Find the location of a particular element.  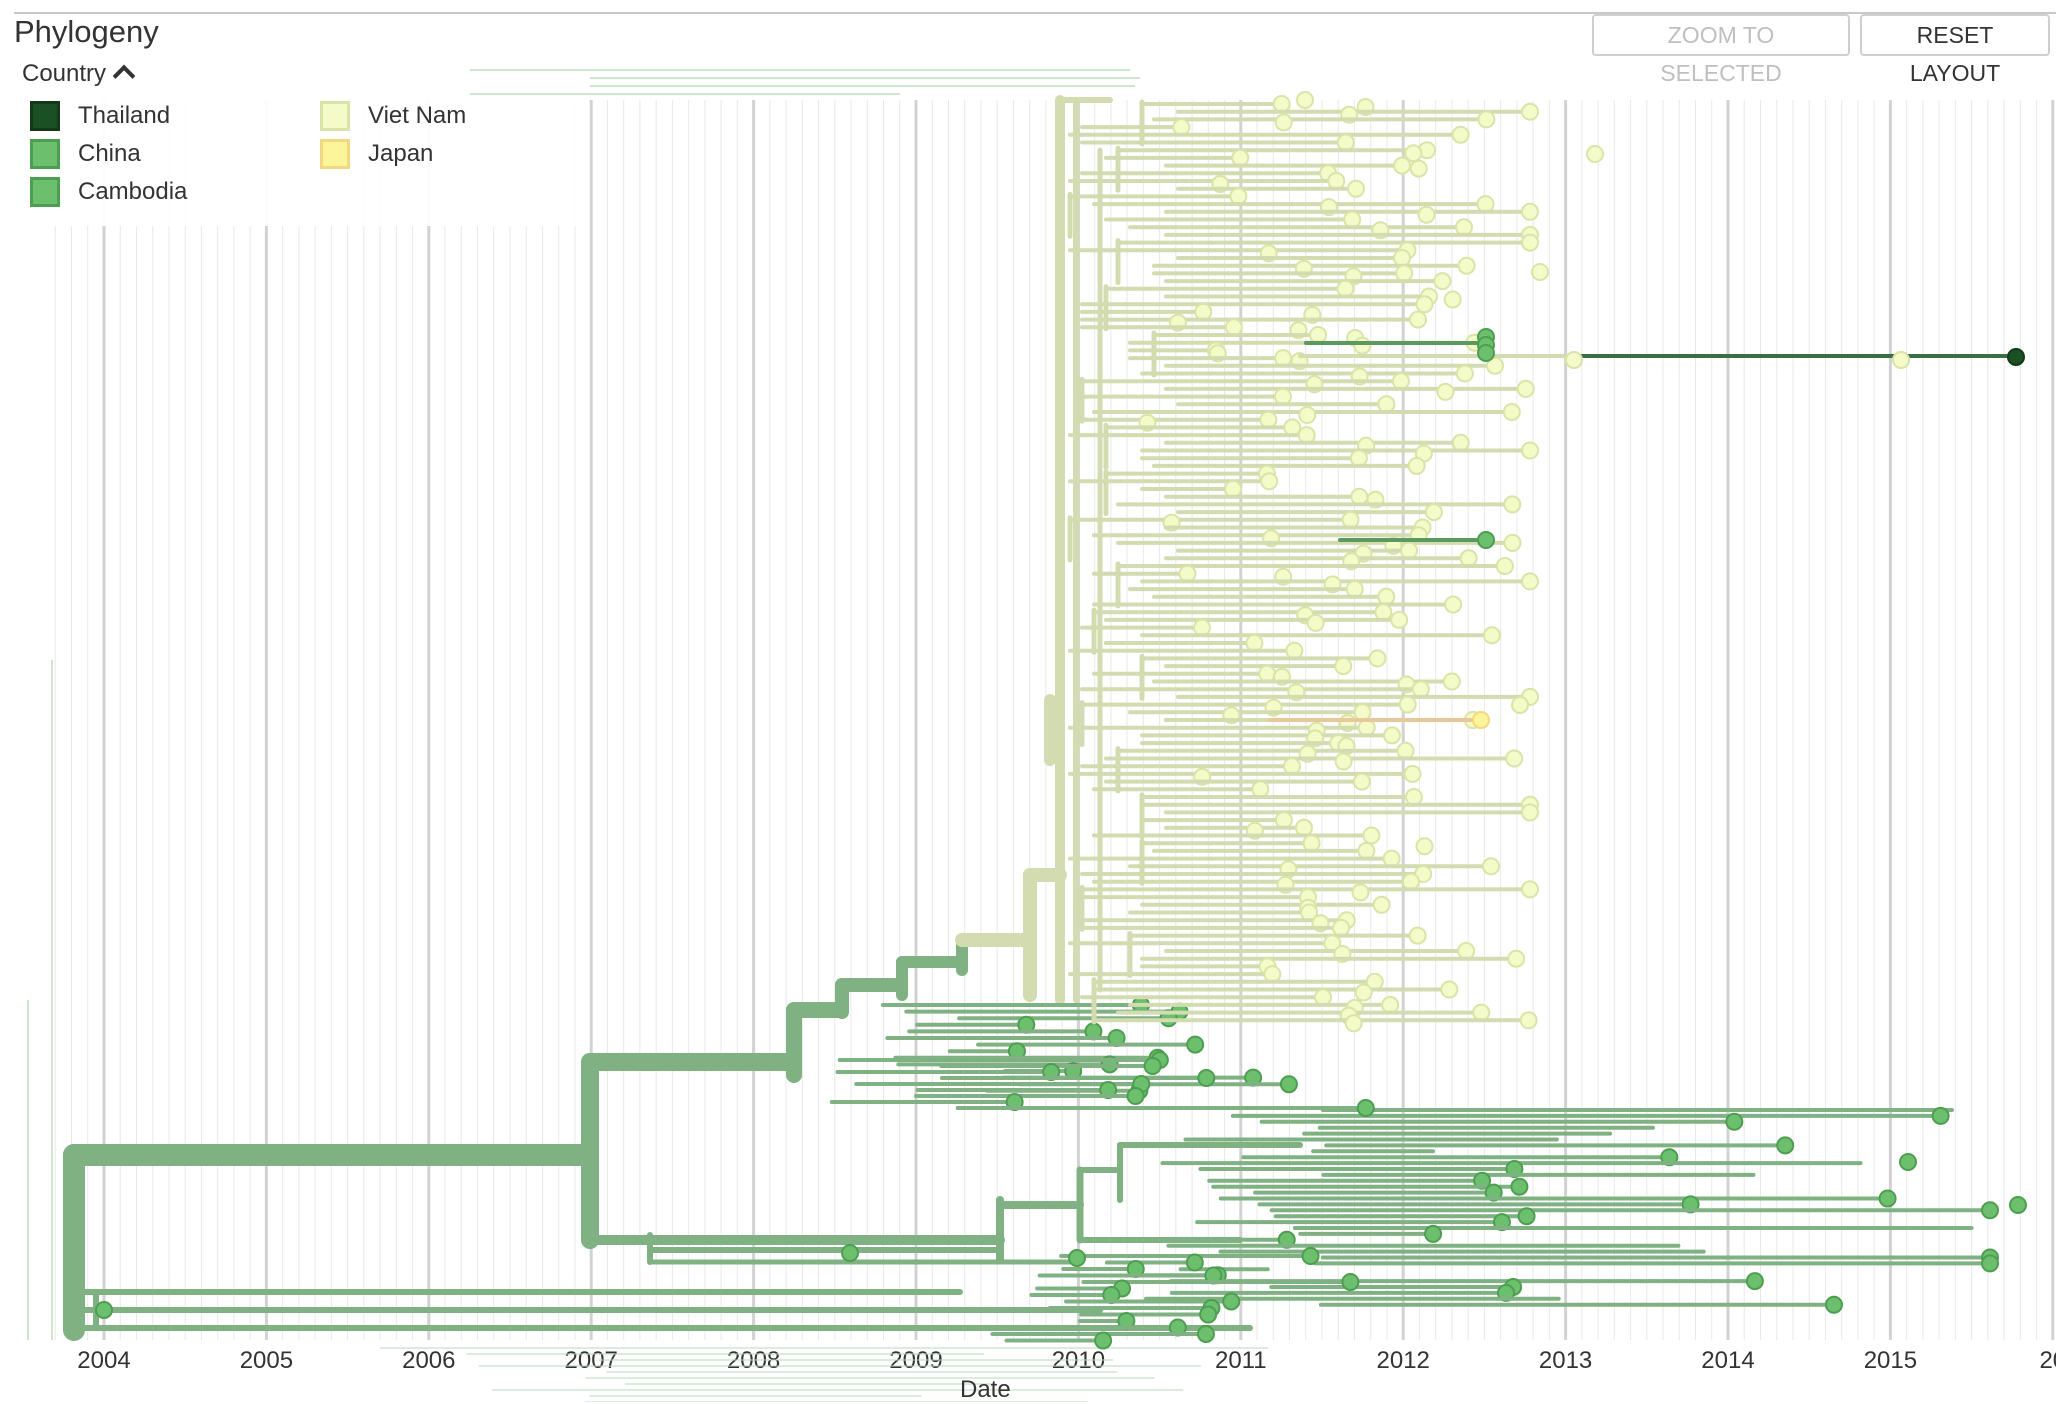

zoom-to-selected-button: ZOOM TO SELECTED is located at coordinates (1721, 50).